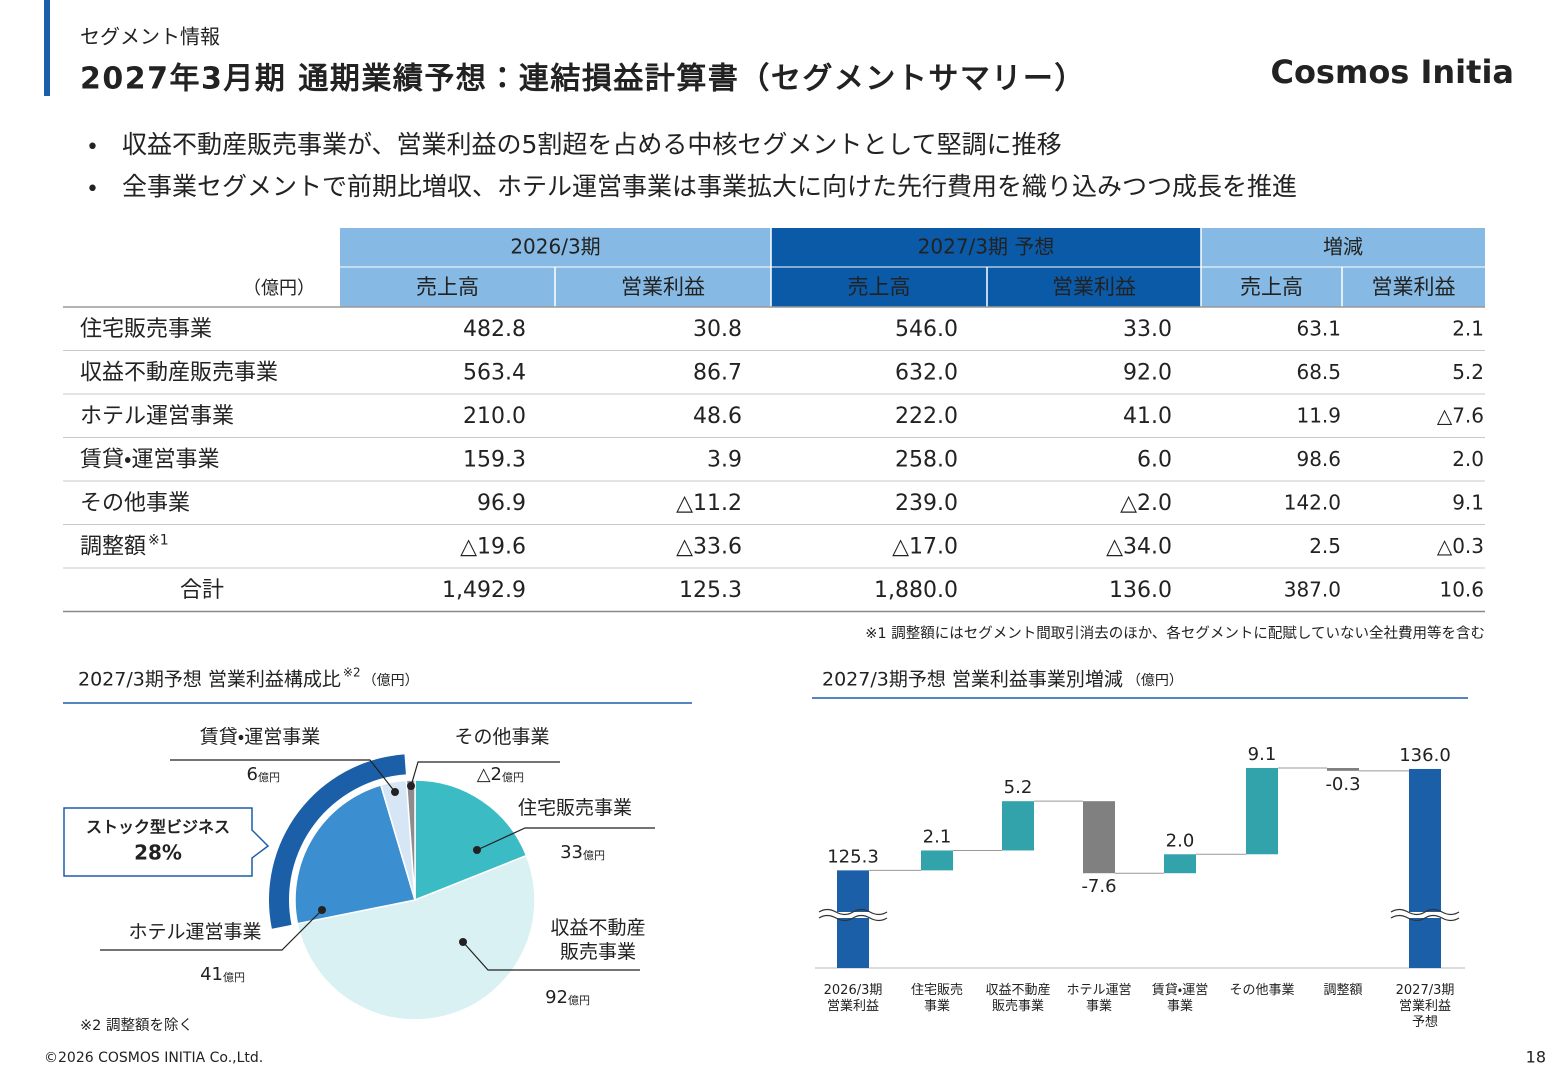  I want to click on x-tick-label: 2026/3期営業利益, so click(853, 998).